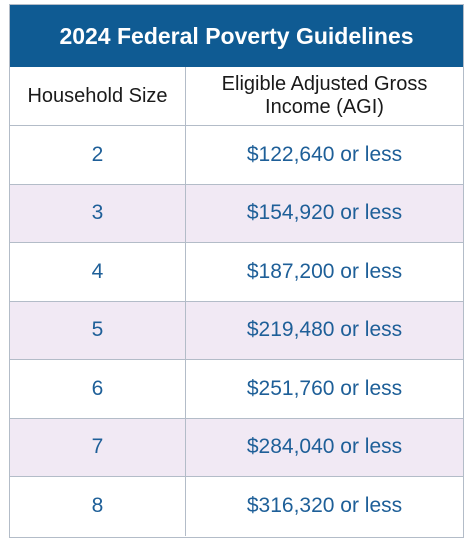  What do you see at coordinates (236, 36) in the screenshot?
I see `table-title: 2024 Federal Poverty Guidelines` at bounding box center [236, 36].